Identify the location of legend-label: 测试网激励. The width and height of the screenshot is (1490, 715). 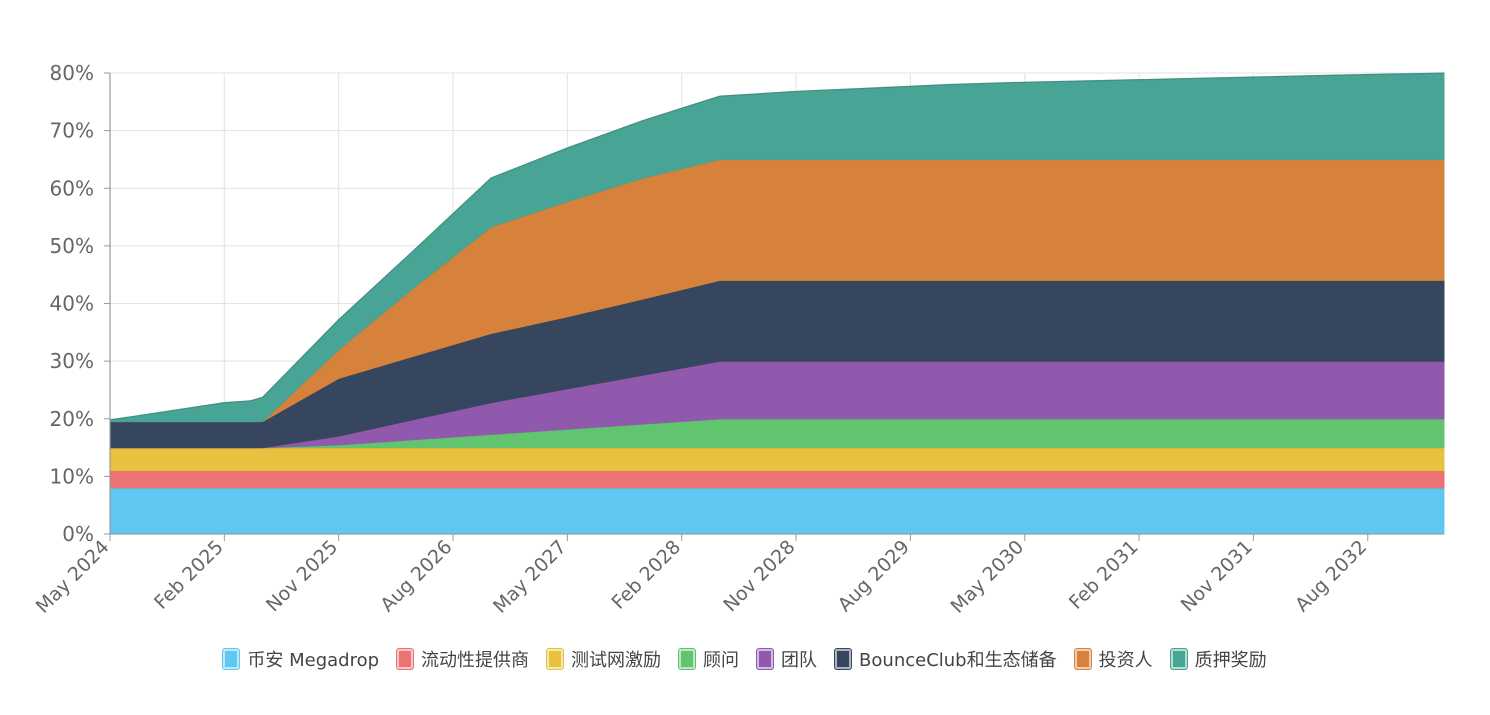
(616, 660).